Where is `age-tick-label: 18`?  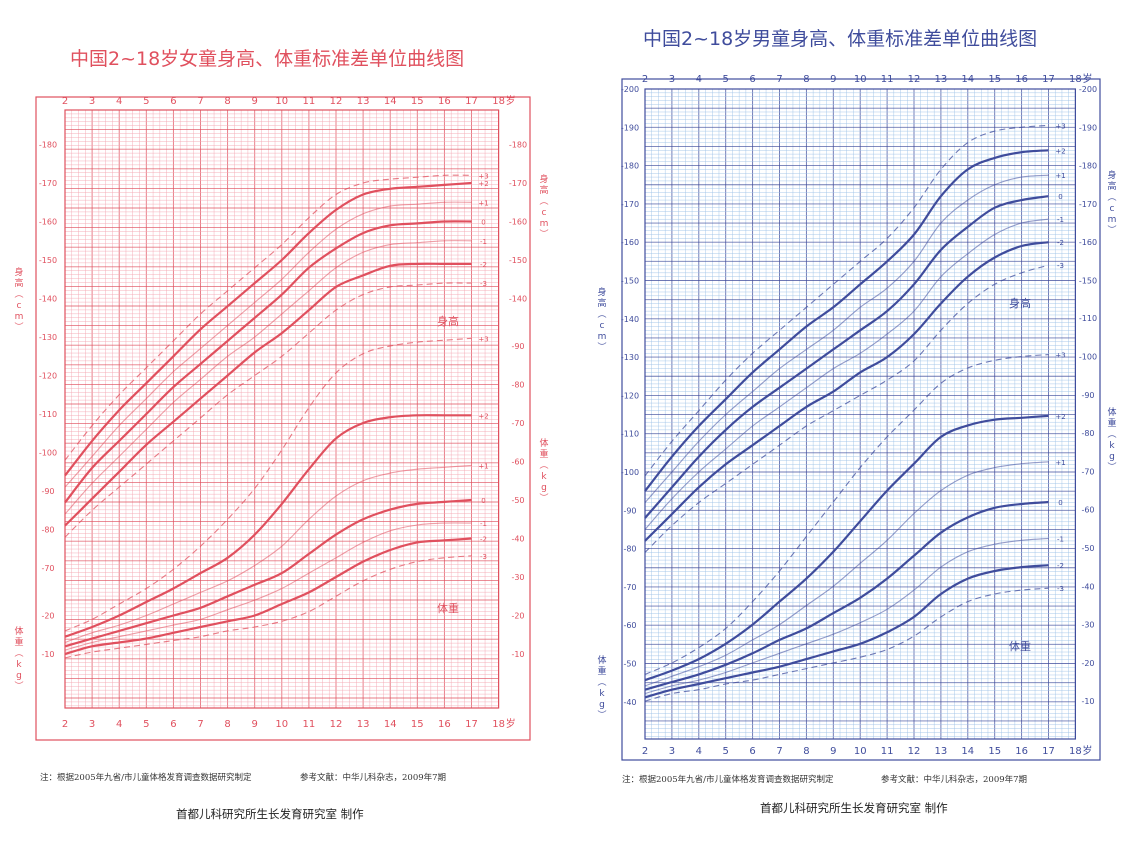
age-tick-label: 18 is located at coordinates (1075, 79).